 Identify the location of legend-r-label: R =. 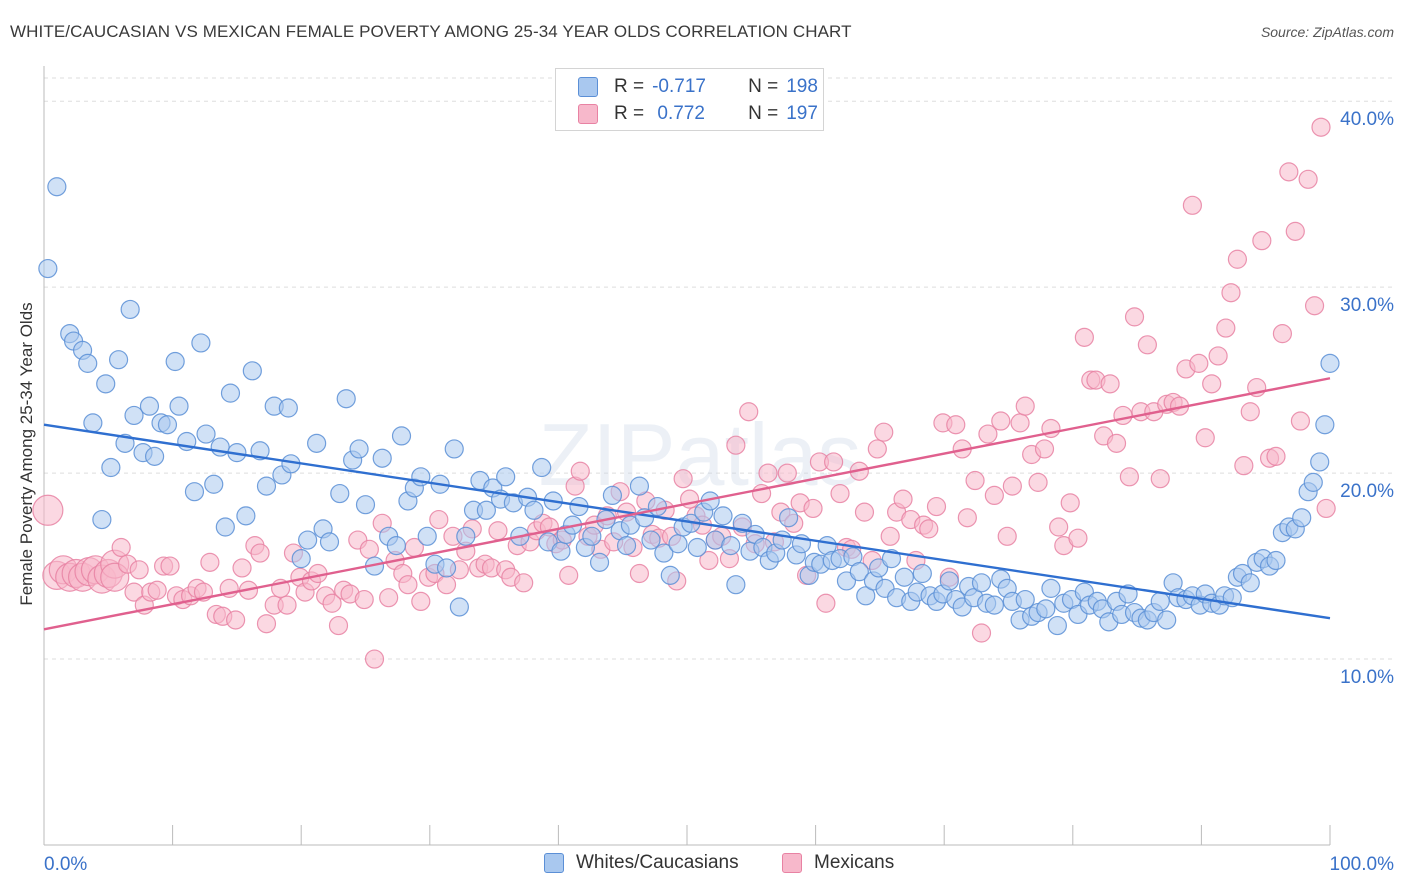
(629, 113).